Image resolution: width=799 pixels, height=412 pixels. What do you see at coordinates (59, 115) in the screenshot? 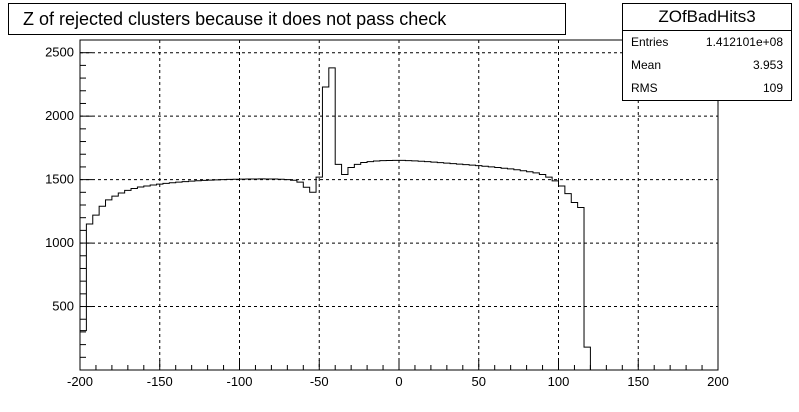
I see `y-tick-label: 2000` at bounding box center [59, 115].